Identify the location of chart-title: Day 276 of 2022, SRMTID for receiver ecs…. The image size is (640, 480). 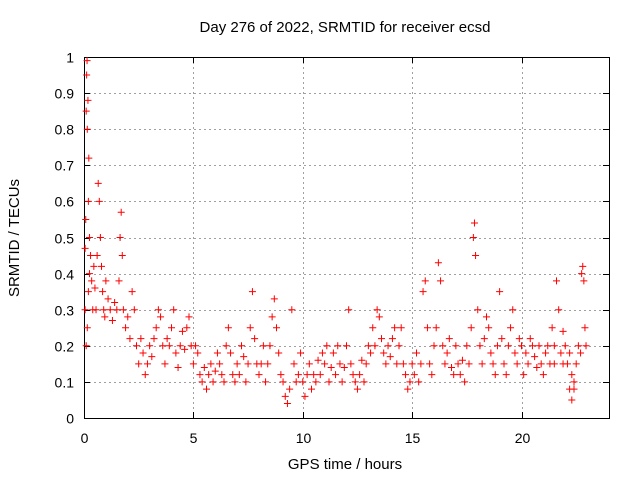
(345, 27).